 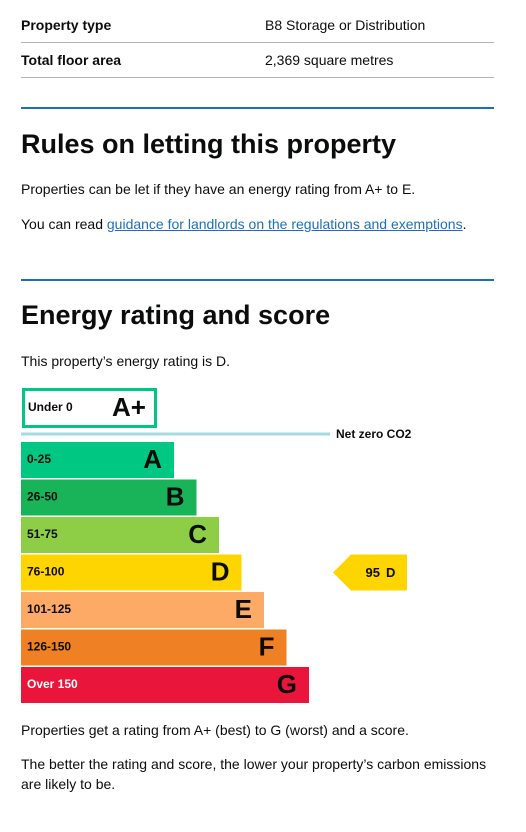 What do you see at coordinates (175, 496) in the screenshot?
I see `band-letter: B` at bounding box center [175, 496].